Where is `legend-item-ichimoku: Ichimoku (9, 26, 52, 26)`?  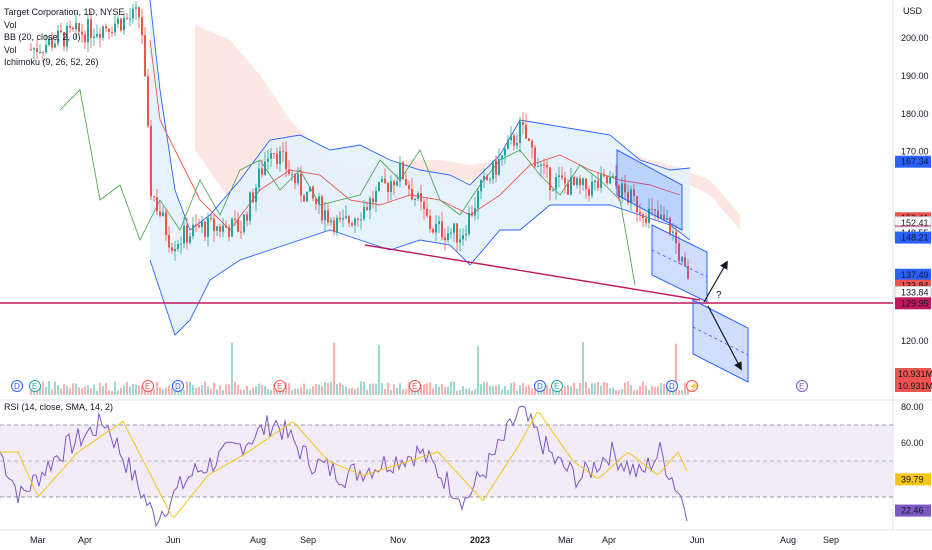 legend-item-ichimoku: Ichimoku (9, 26, 52, 26) is located at coordinates (64, 62).